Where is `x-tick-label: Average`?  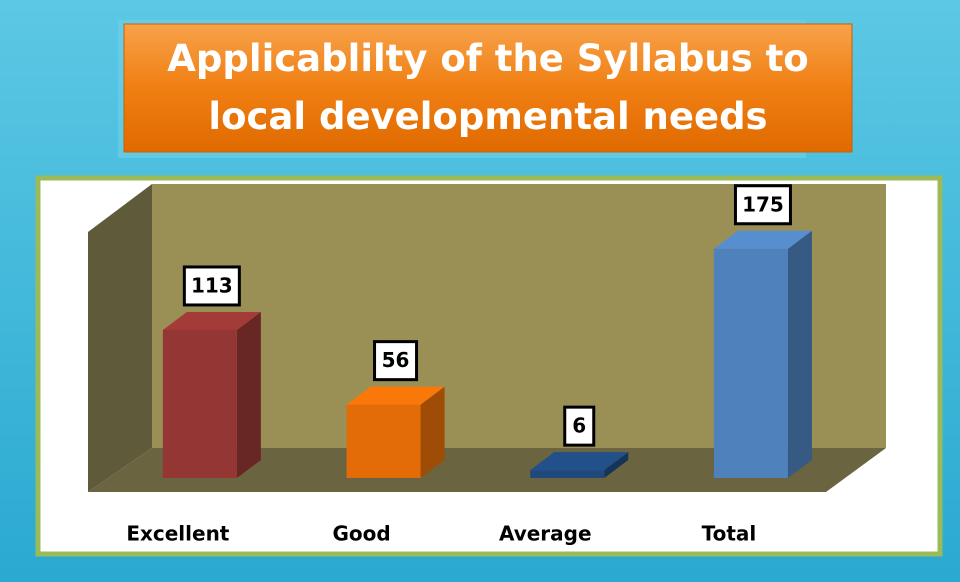 x-tick-label: Average is located at coordinates (545, 534).